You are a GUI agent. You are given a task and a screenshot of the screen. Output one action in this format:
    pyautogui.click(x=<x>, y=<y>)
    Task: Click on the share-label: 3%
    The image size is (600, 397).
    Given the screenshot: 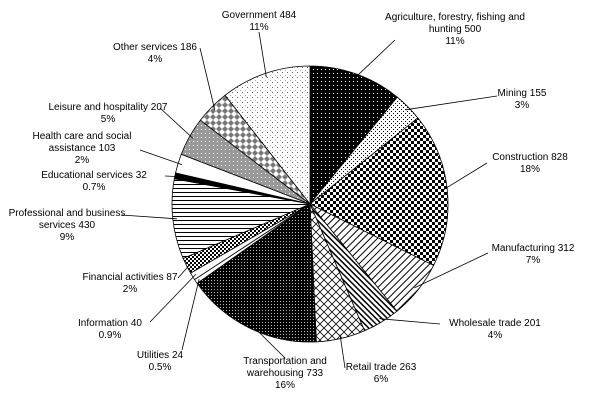 What is the action you would take?
    pyautogui.click(x=522, y=105)
    